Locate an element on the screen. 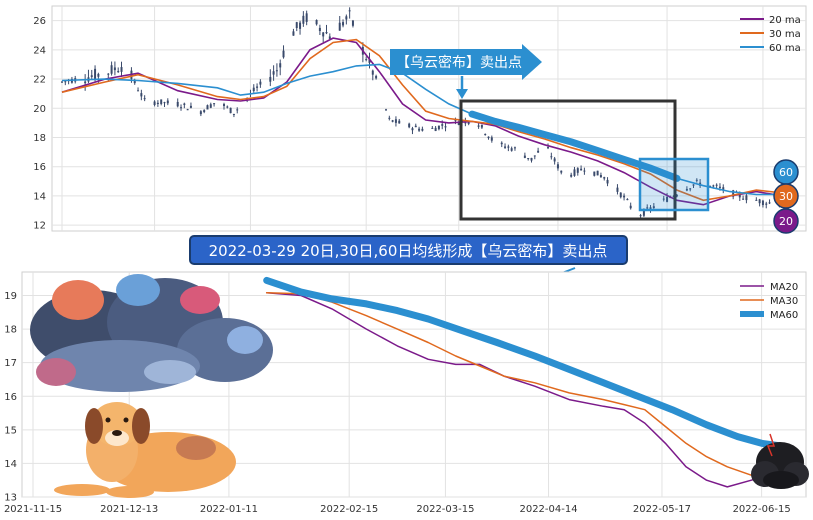 This screenshot has height=520, width=813. top-legend: 20 ma 30 ma 60 ma is located at coordinates (770, 34).